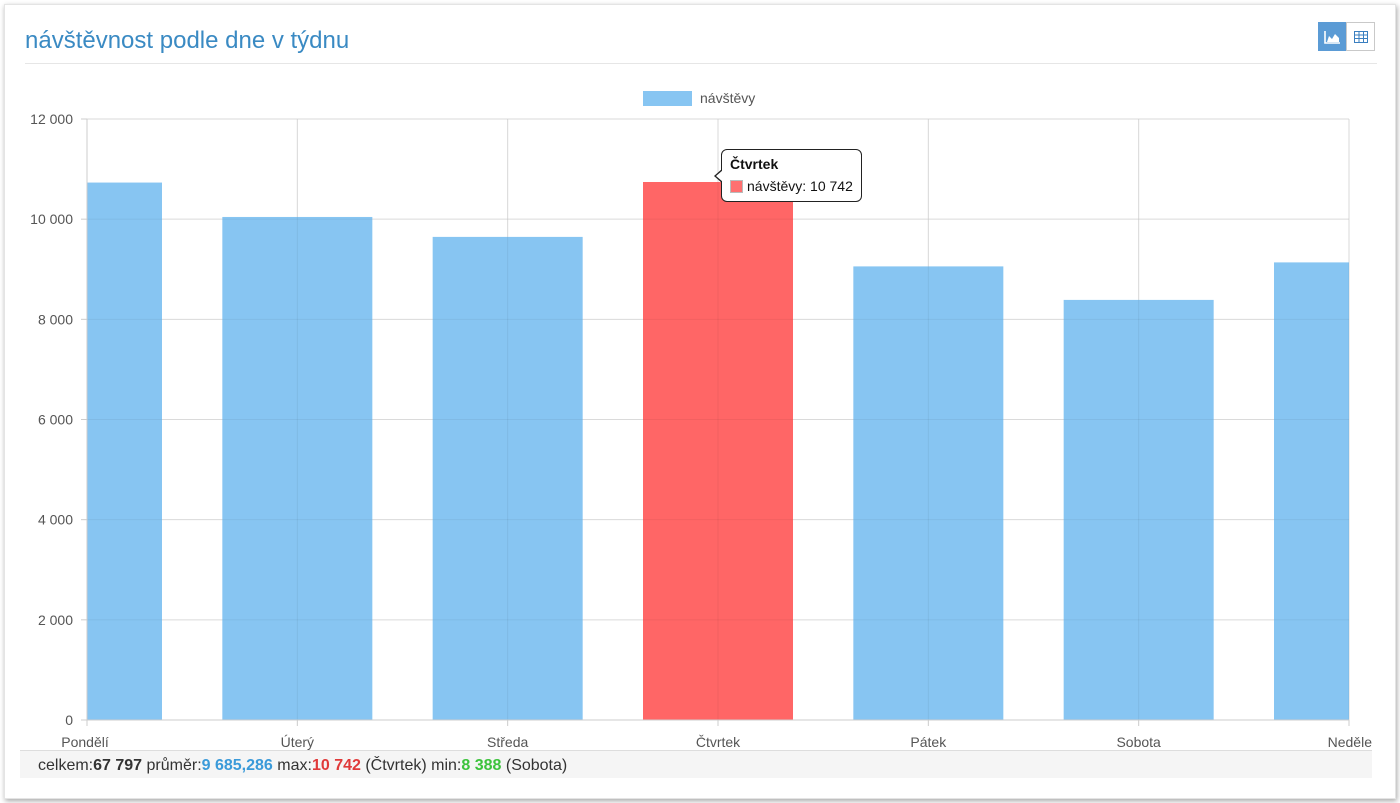 The width and height of the screenshot is (1400, 803). I want to click on y-tick-label: 2 000, so click(55, 620).